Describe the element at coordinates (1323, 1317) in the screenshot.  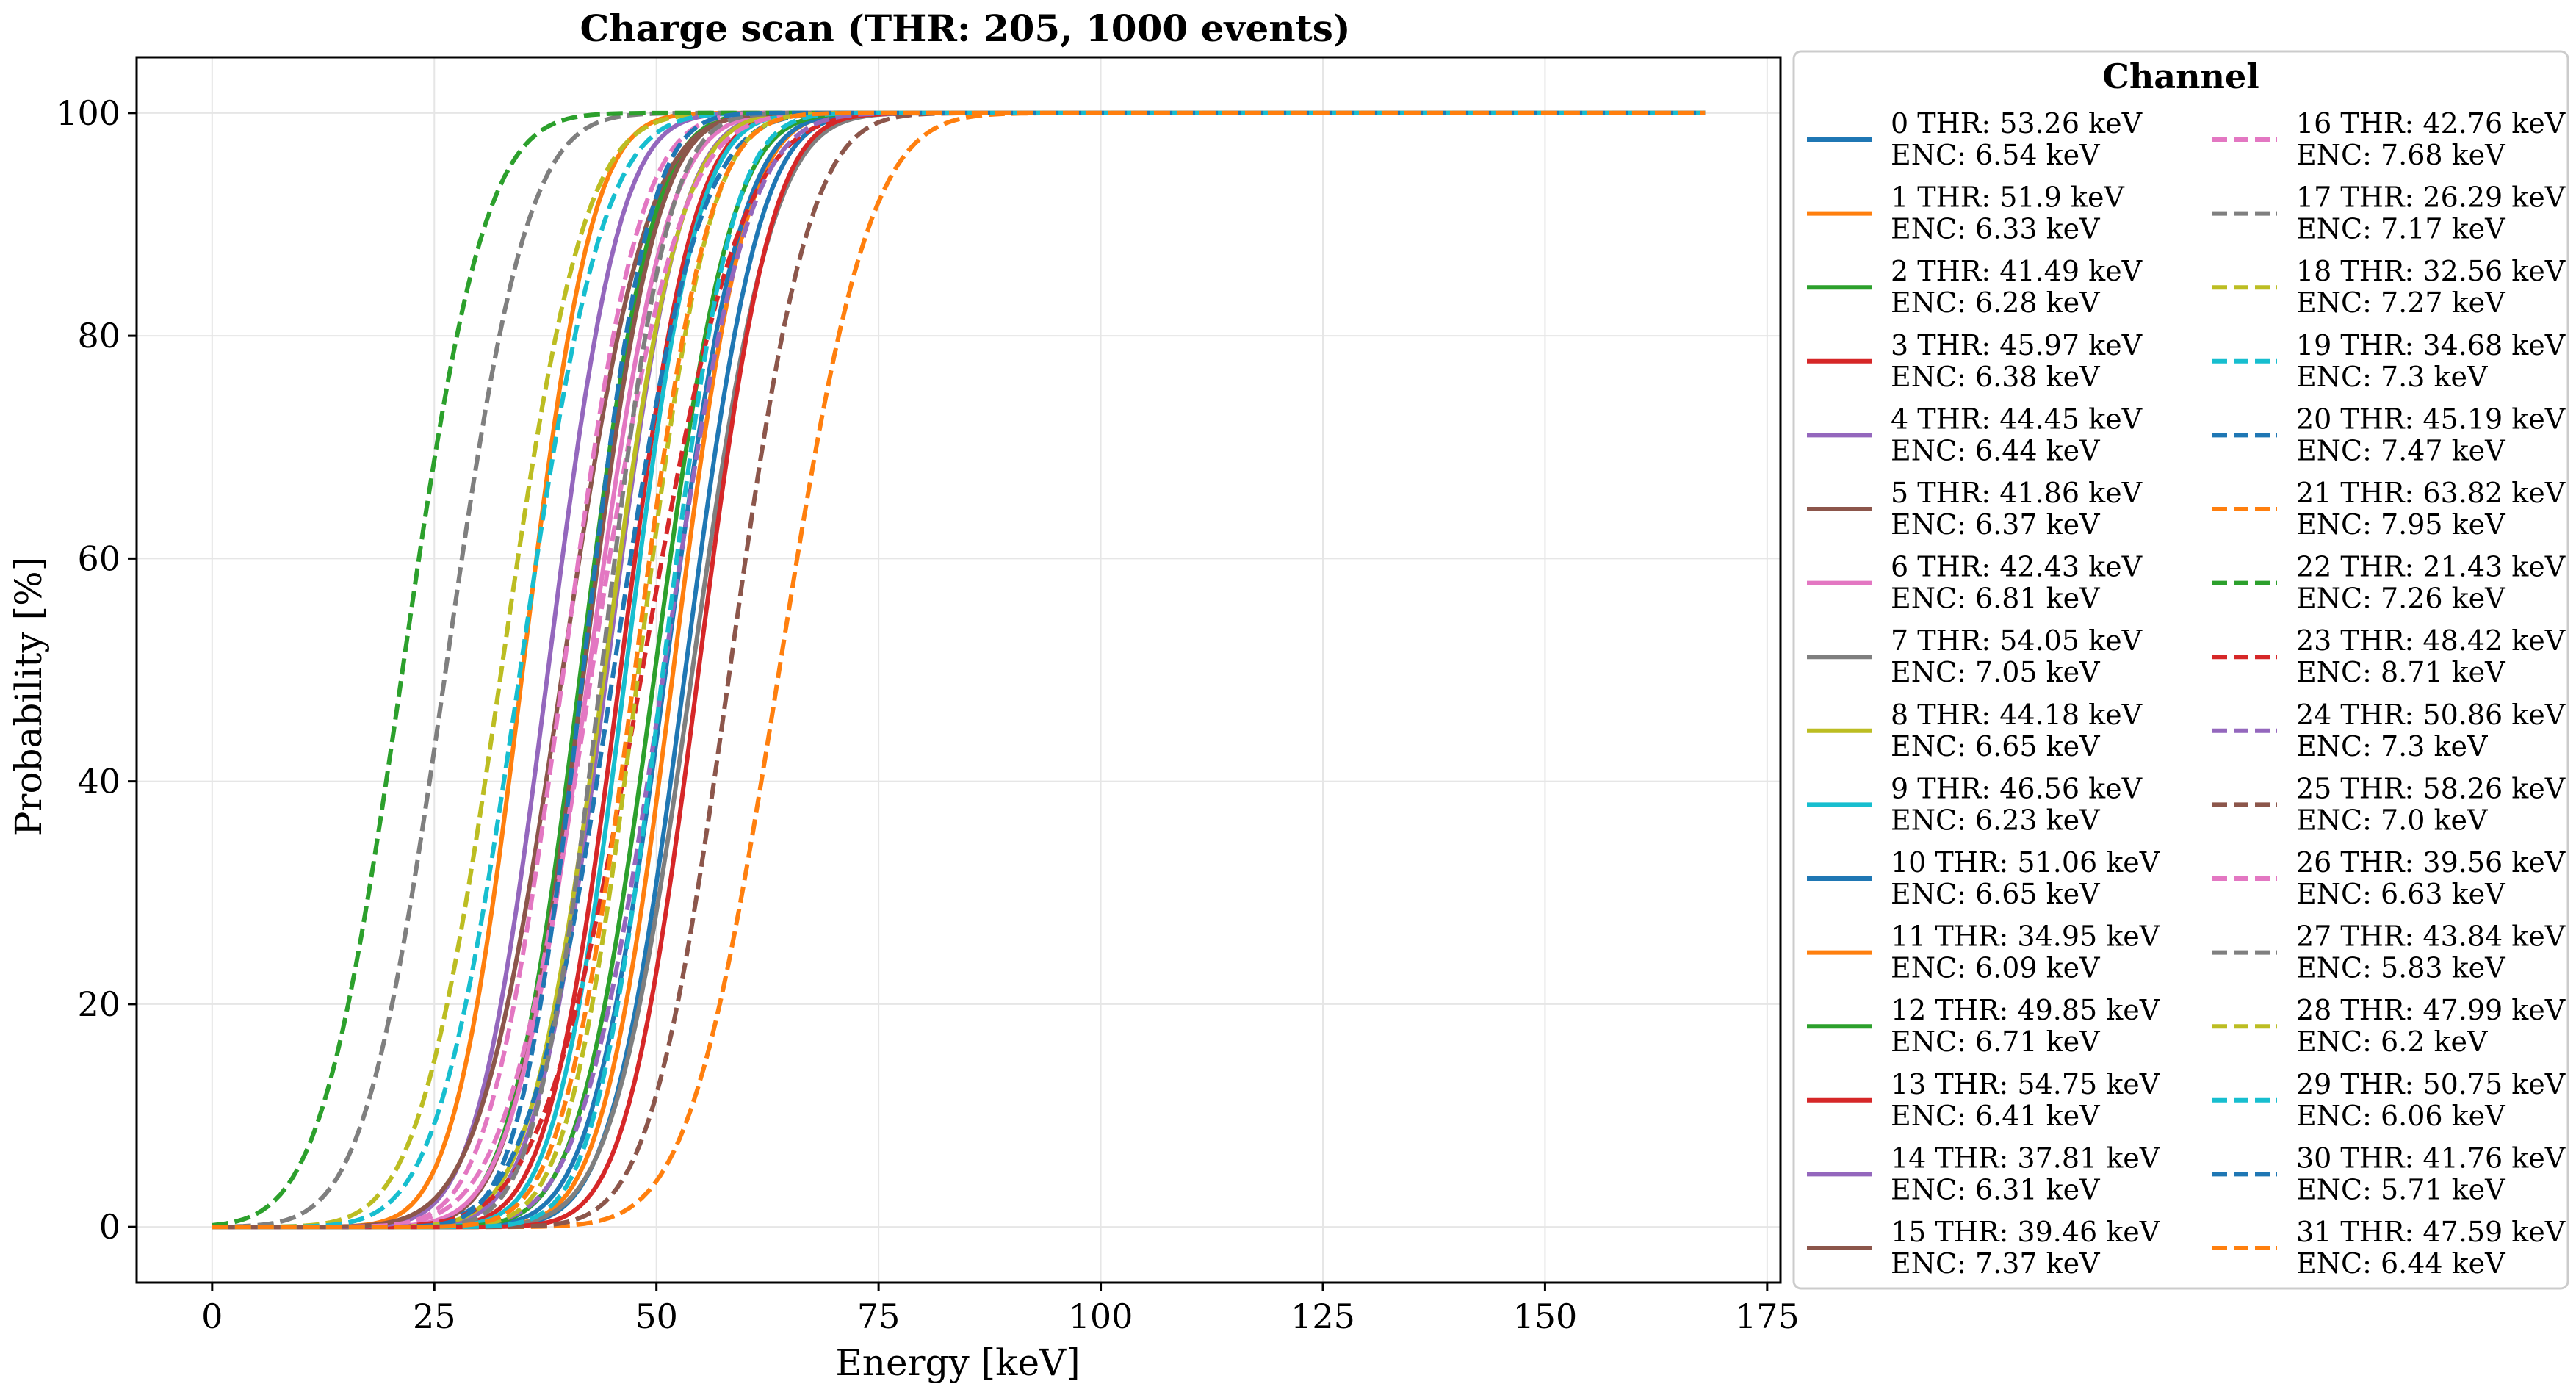
I see `x-tick-label: 125` at that location.